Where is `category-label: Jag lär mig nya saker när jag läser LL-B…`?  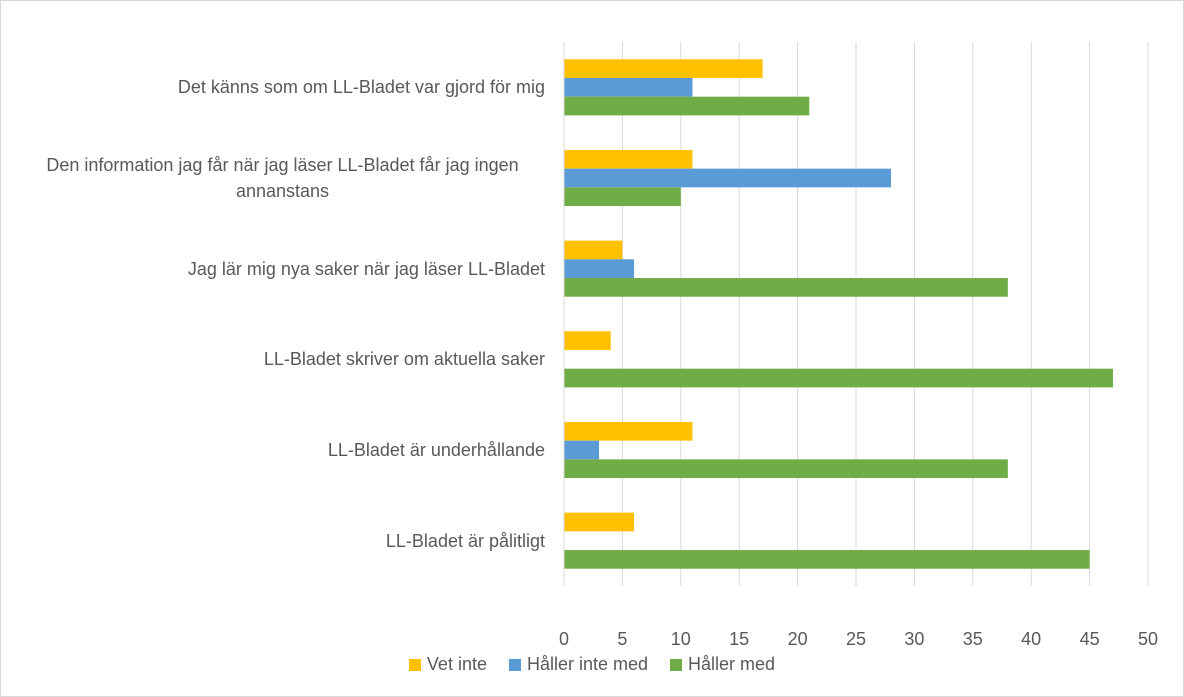
category-label: Jag lär mig nya saker när jag läser LL-B… is located at coordinates (366, 268).